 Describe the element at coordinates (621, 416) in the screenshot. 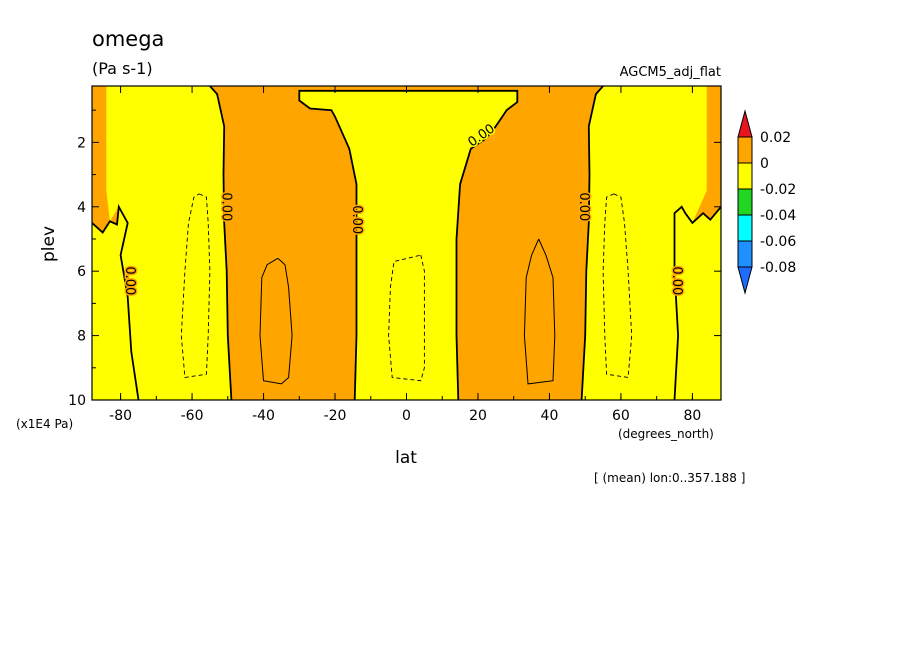

I see `x-tick-label: 60` at that location.